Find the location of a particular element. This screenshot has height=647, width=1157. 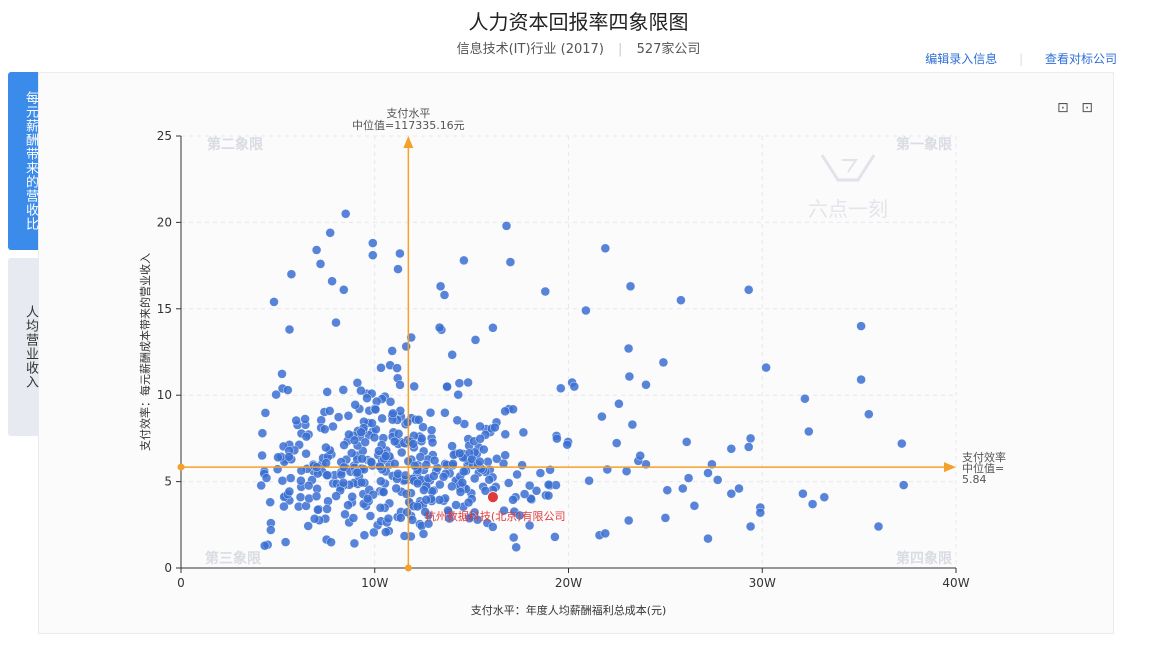

chart-title: 人力资本回报率四象限图 is located at coordinates (578, 22).